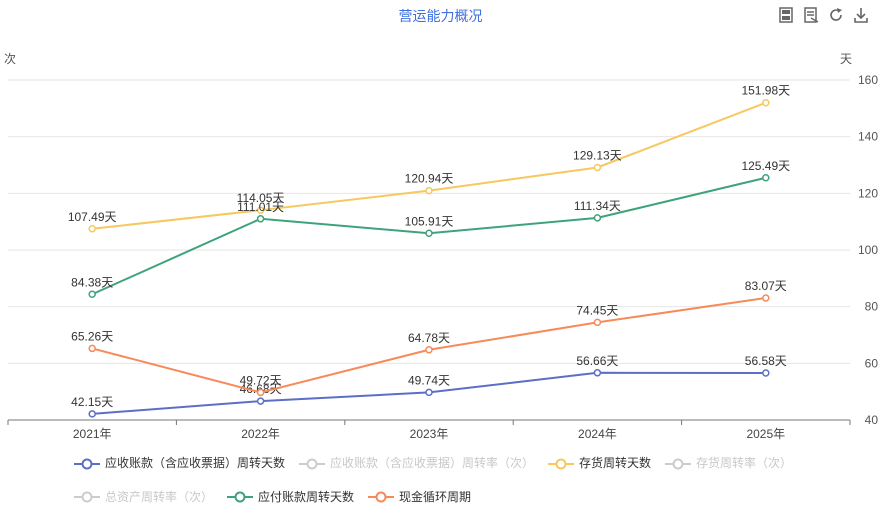 The width and height of the screenshot is (881, 515). Describe the element at coordinates (868, 250) in the screenshot. I see `y-tick-label: 100` at that location.